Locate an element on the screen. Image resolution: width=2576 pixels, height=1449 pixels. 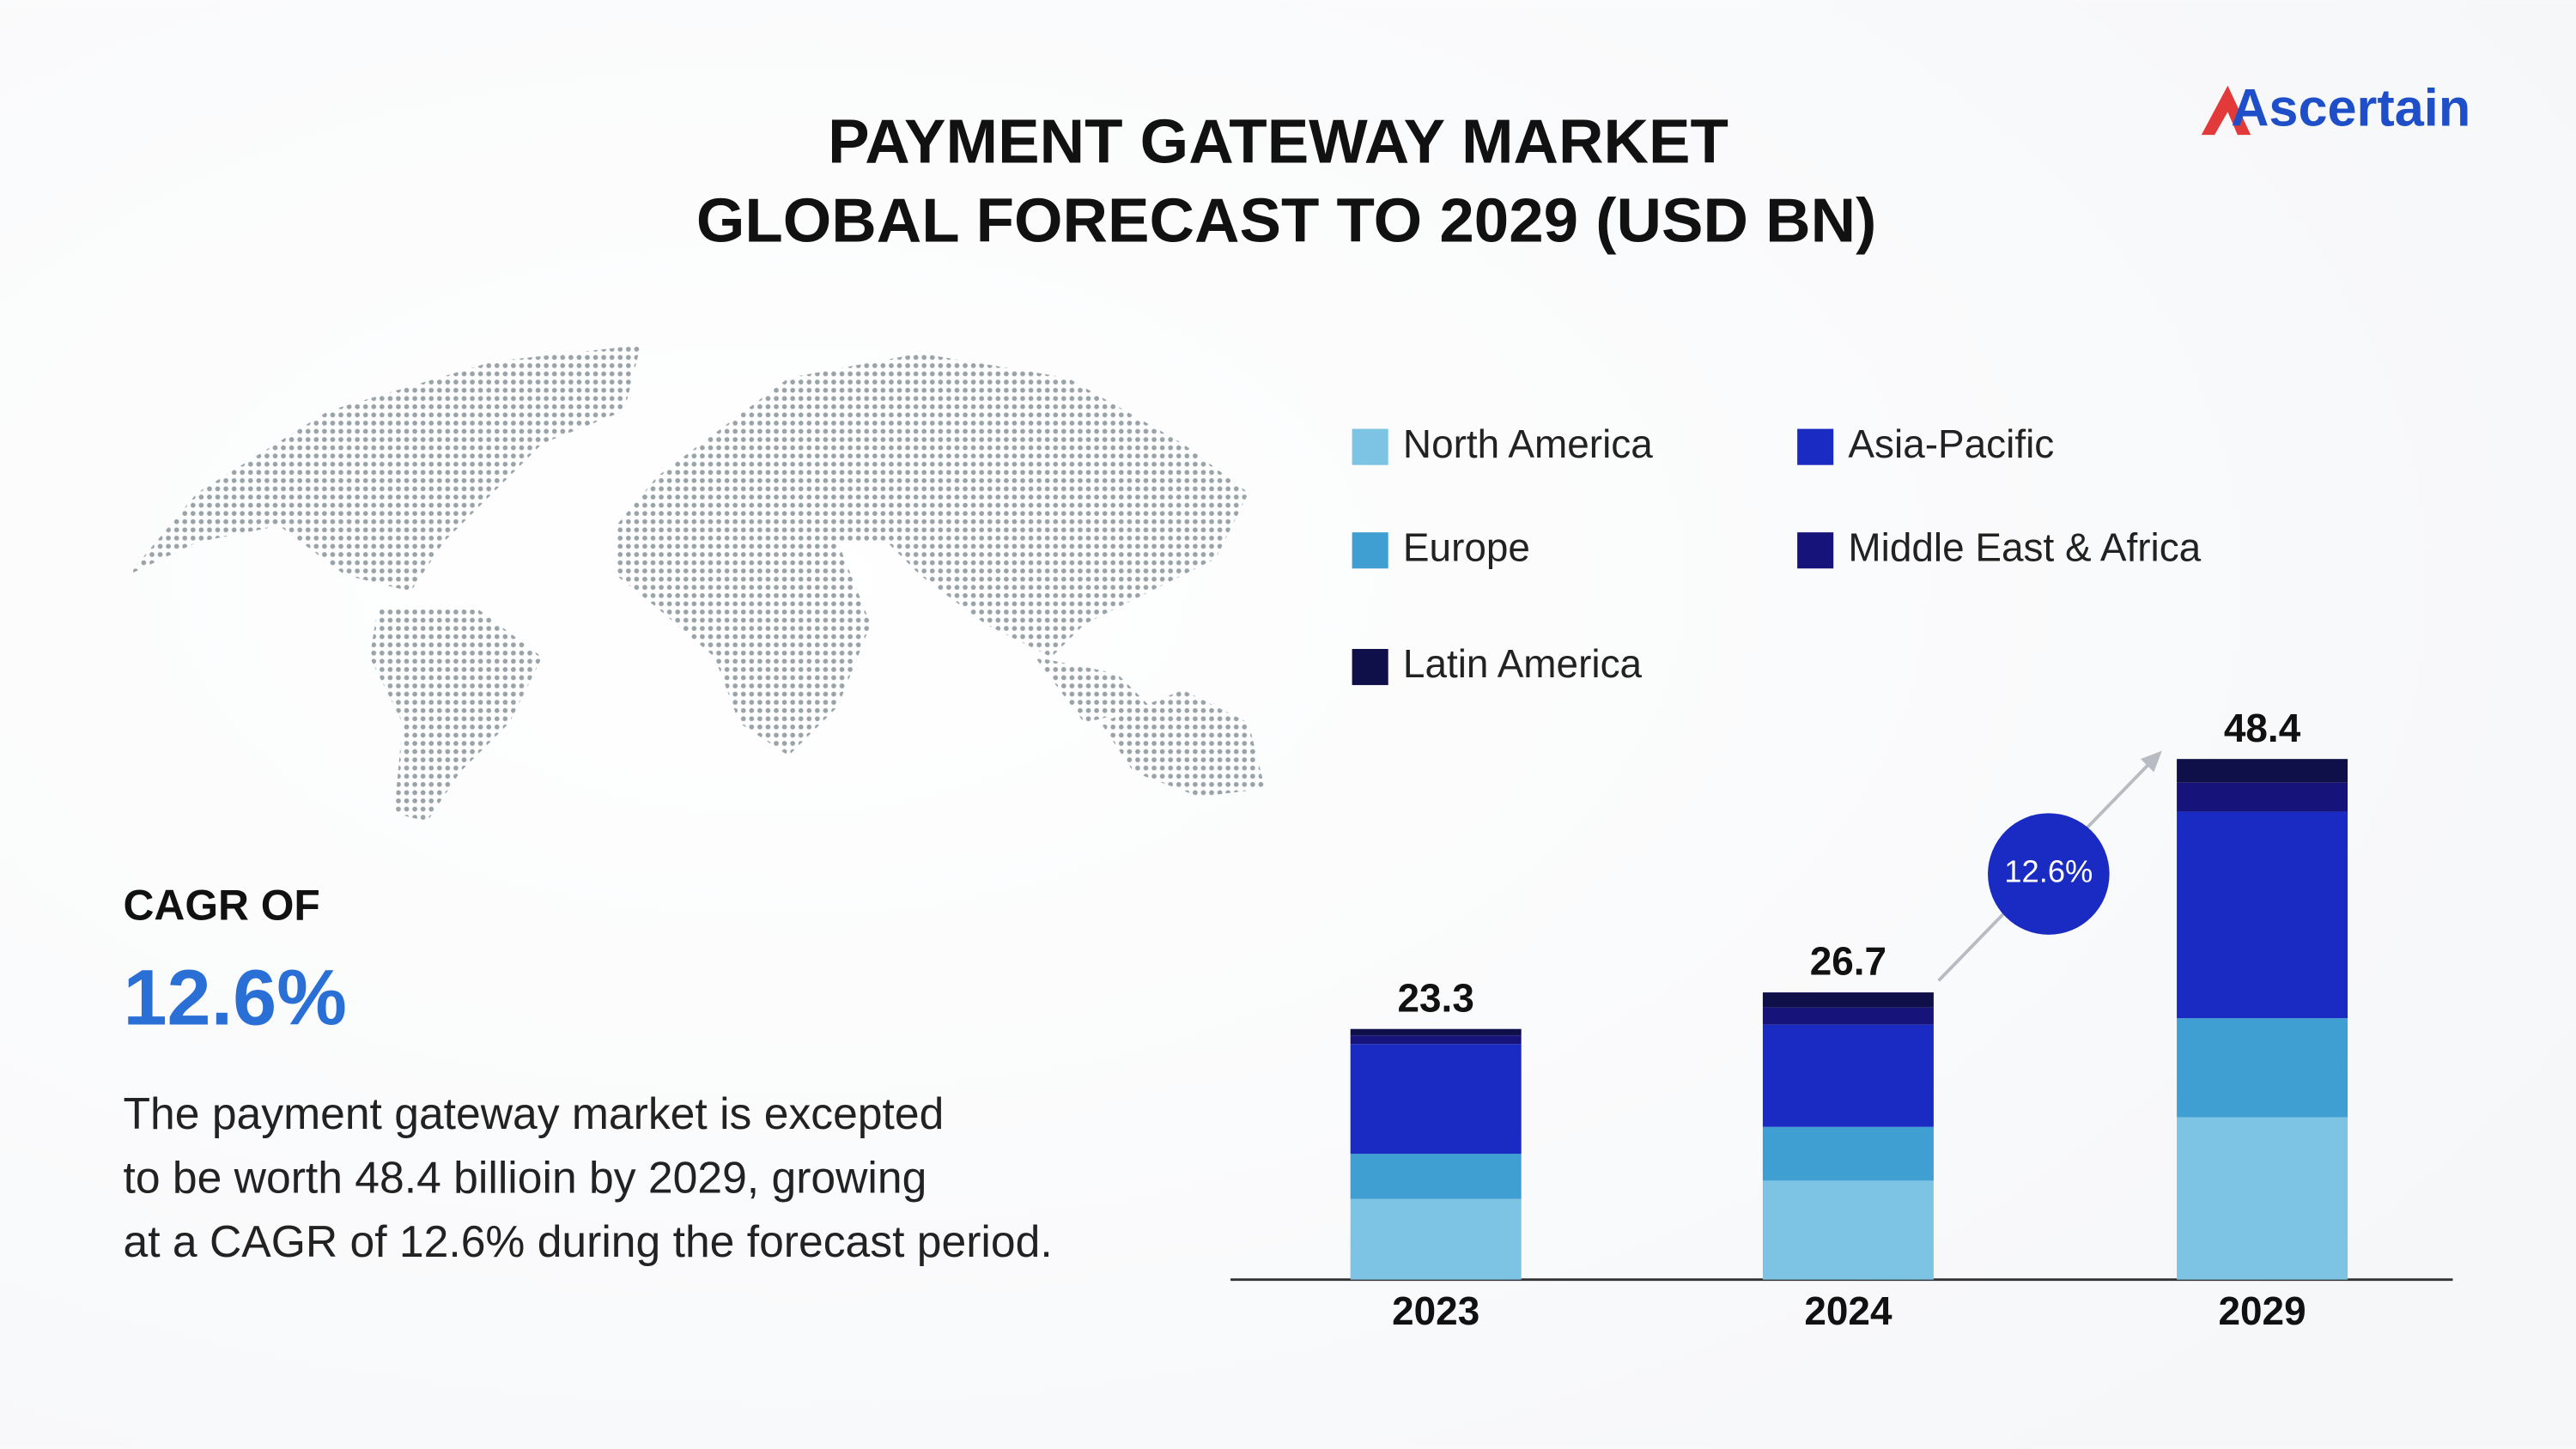
legend-label: Middle East & Africa is located at coordinates (2025, 546).